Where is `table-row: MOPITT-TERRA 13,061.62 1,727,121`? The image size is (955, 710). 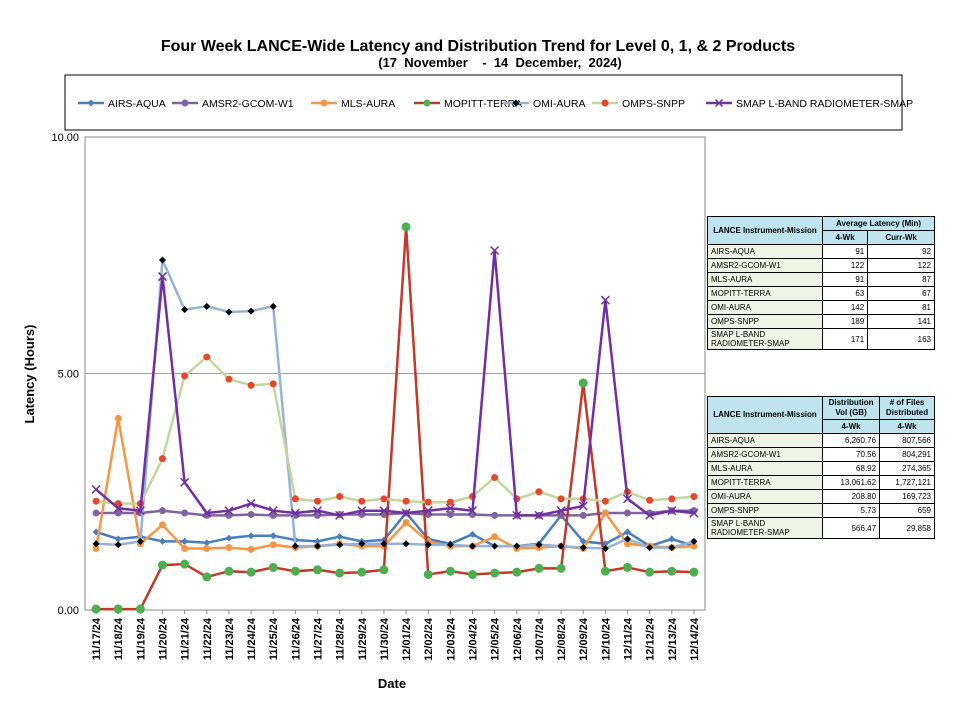
table-row: MOPITT-TERRA 13,061.62 1,727,121 is located at coordinates (821, 482).